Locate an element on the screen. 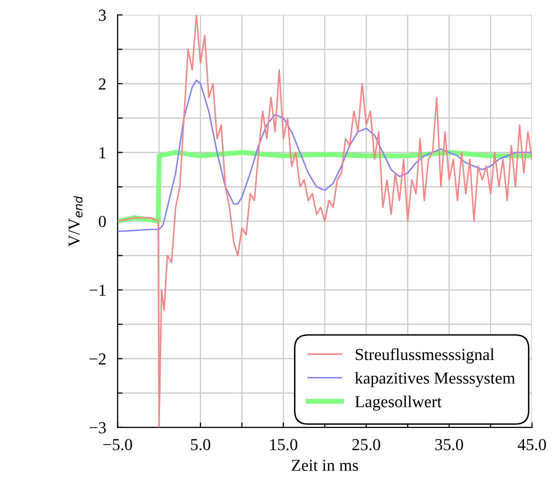  x-axis-title: Zeit in ms is located at coordinates (325, 465).